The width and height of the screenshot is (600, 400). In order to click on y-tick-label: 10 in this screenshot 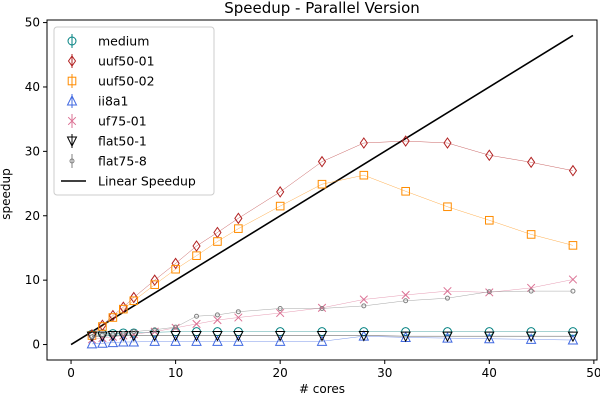, I will do `click(32, 280)`.